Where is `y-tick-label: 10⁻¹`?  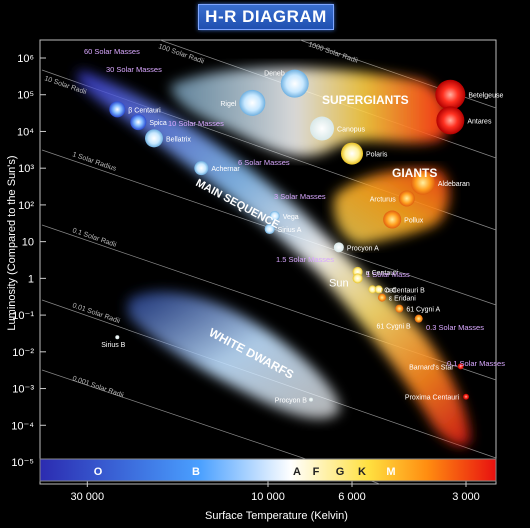 y-tick-label: 10⁻¹ is located at coordinates (23, 316).